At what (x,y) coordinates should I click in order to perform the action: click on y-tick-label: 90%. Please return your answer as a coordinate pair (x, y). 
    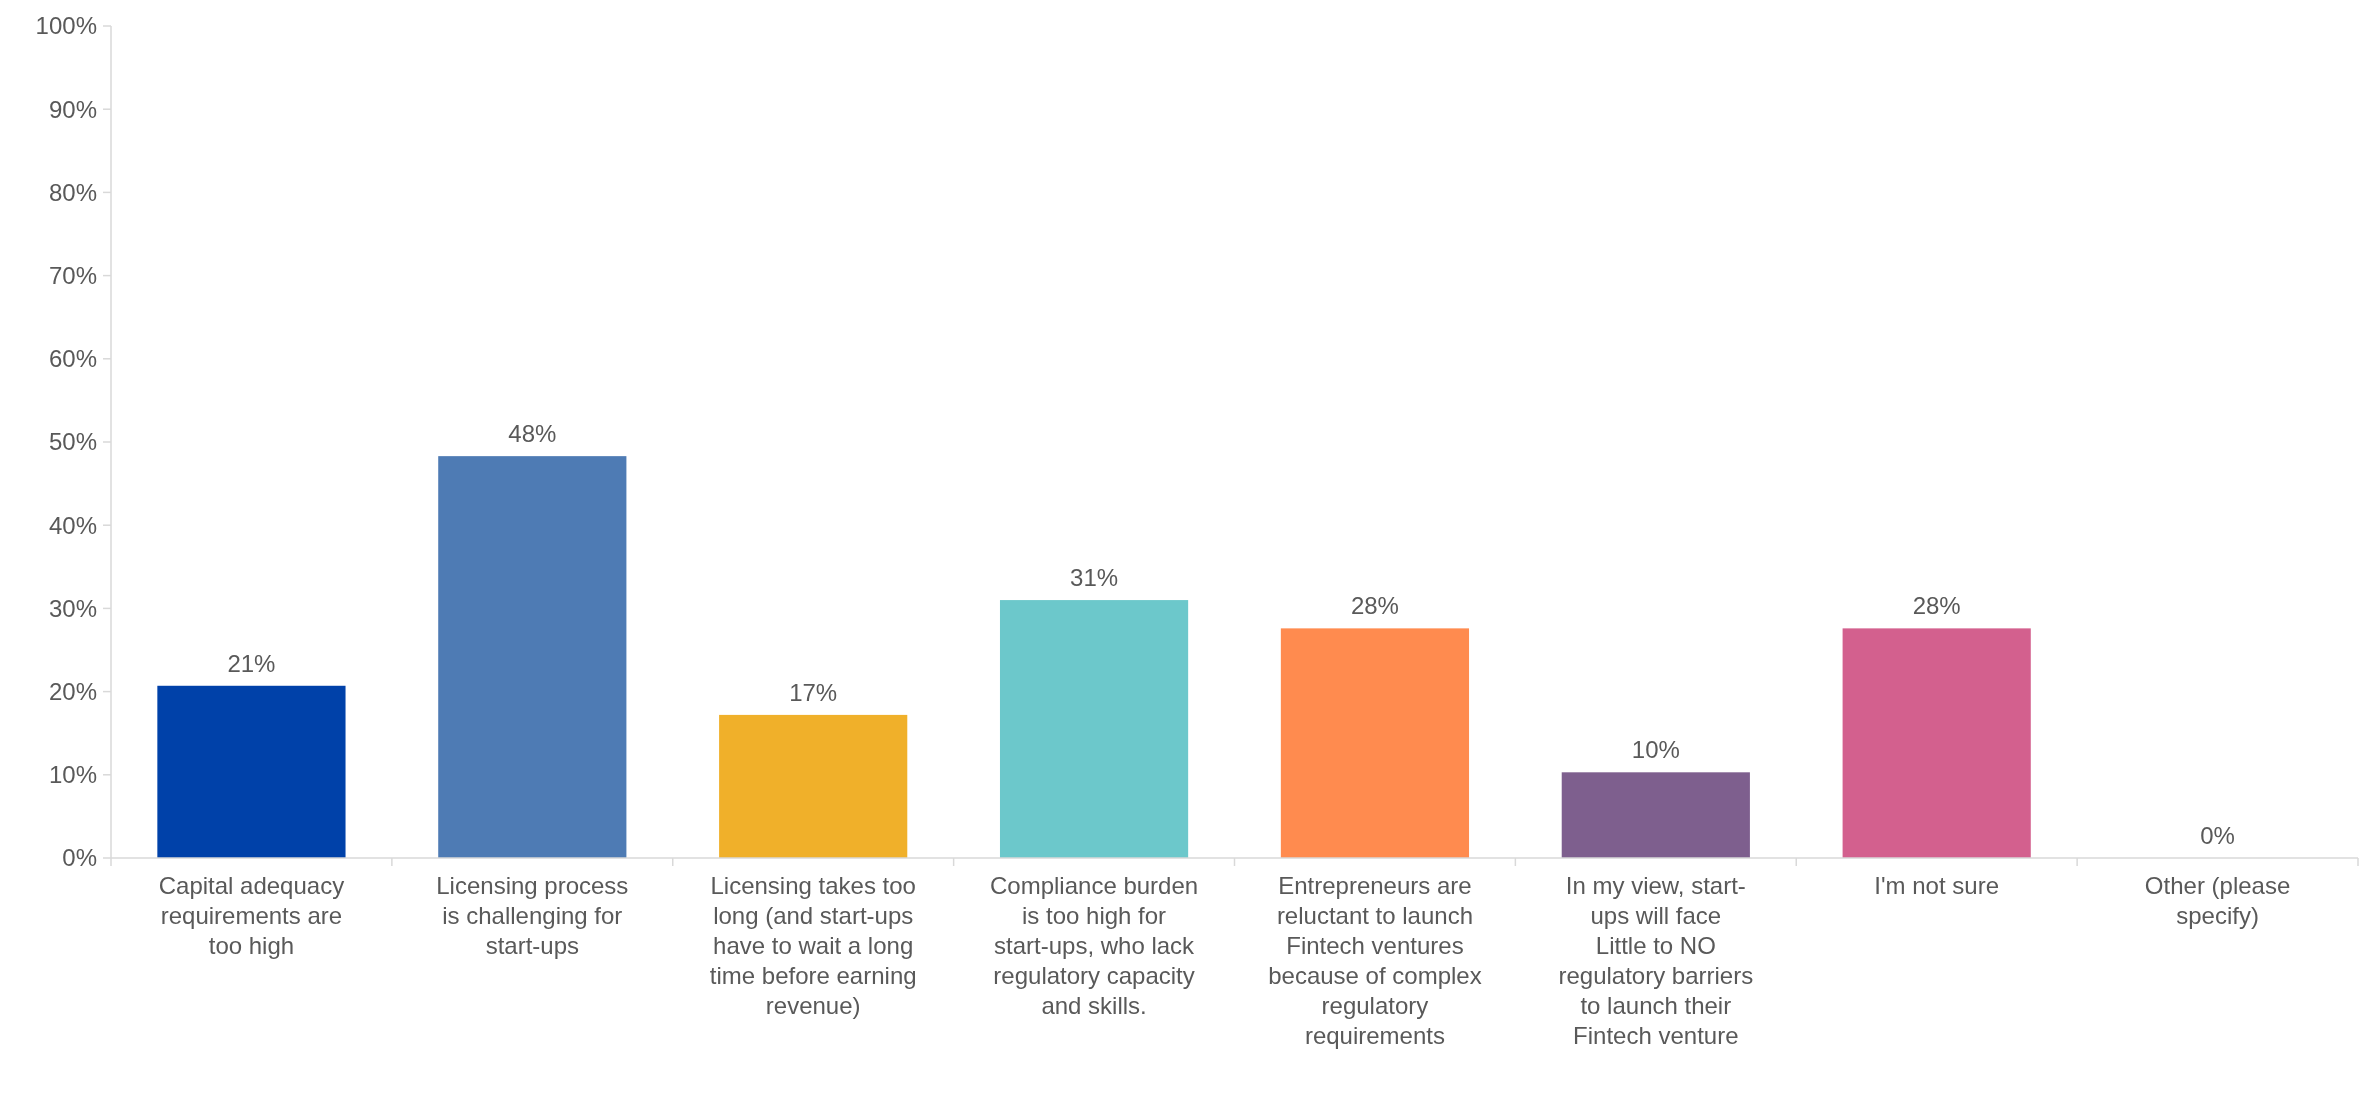
    Looking at the image, I should click on (72, 109).